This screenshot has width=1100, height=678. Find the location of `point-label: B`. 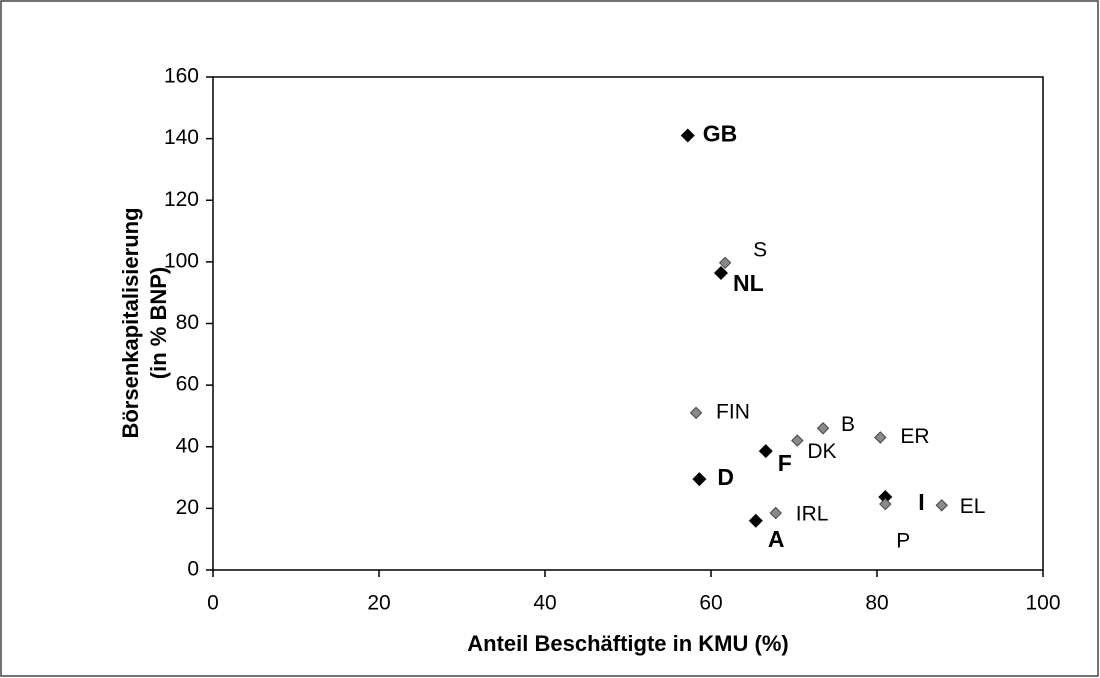

point-label: B is located at coordinates (848, 424).